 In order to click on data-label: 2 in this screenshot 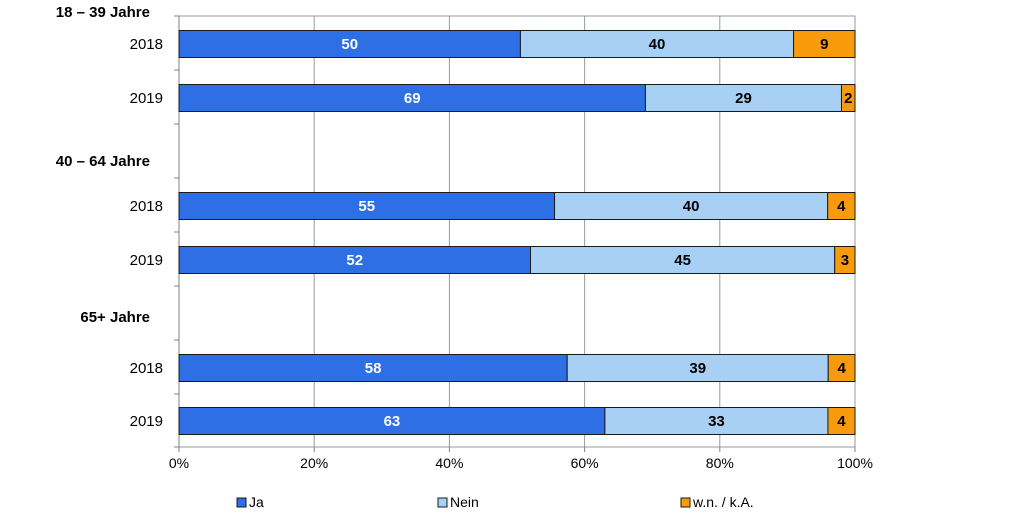, I will do `click(848, 98)`.